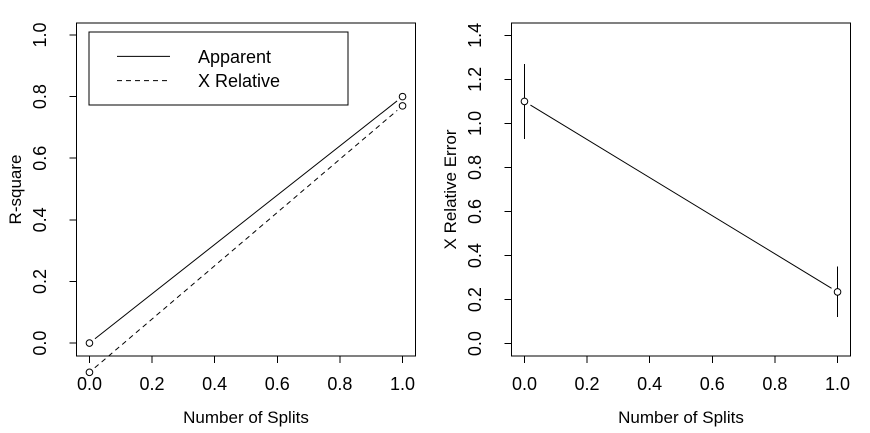 This screenshot has height=433, width=870. Describe the element at coordinates (218, 68) in the screenshot. I see `legend-box` at that location.